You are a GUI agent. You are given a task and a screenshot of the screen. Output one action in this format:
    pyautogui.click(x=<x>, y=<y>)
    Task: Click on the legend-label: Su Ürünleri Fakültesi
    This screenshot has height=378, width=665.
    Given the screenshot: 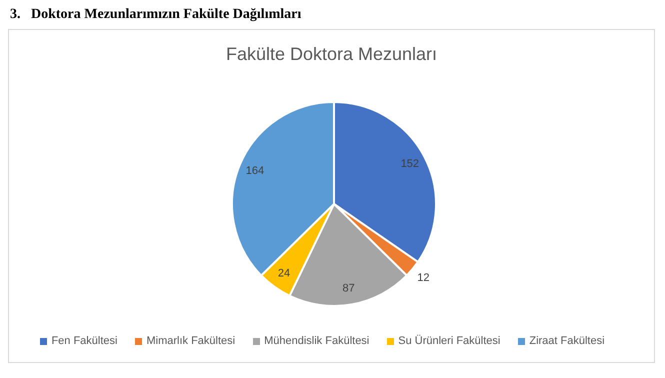 What is the action you would take?
    pyautogui.click(x=449, y=341)
    